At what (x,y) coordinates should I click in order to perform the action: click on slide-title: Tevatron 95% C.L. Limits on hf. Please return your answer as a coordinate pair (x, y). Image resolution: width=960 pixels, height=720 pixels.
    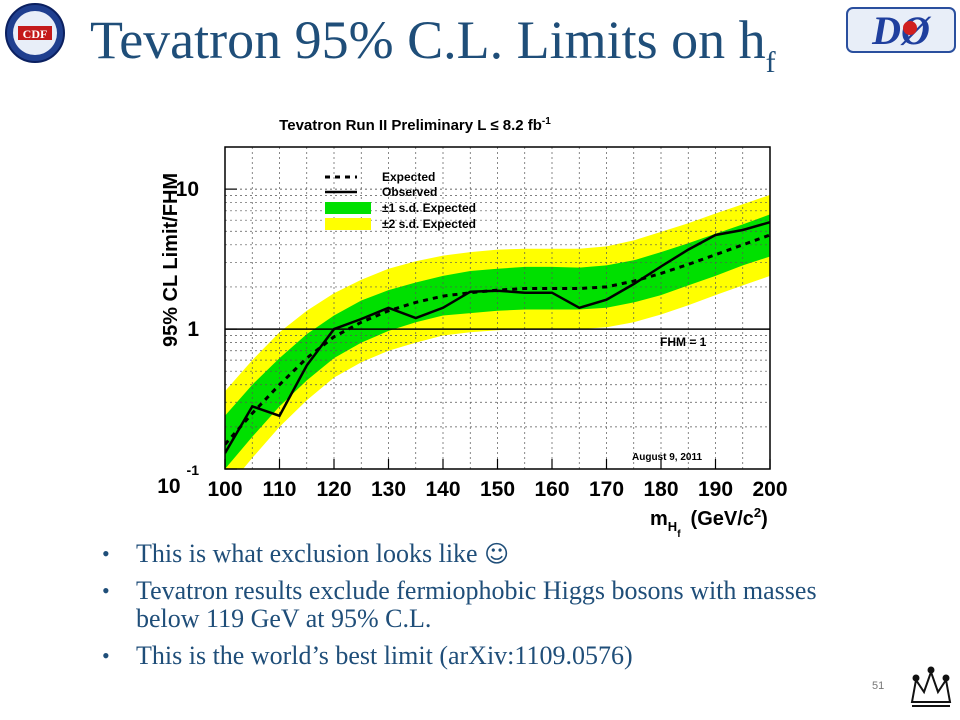
    Looking at the image, I should click on (470, 44).